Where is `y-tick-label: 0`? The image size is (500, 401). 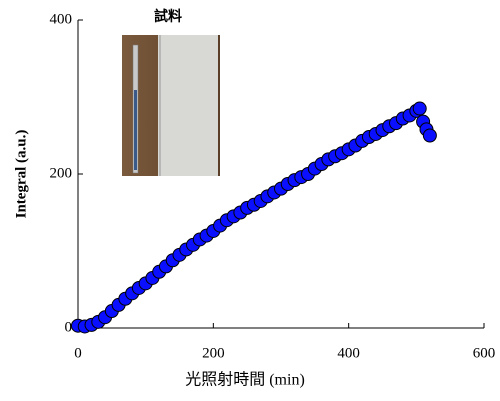
y-tick-label: 0 is located at coordinates (69, 327).